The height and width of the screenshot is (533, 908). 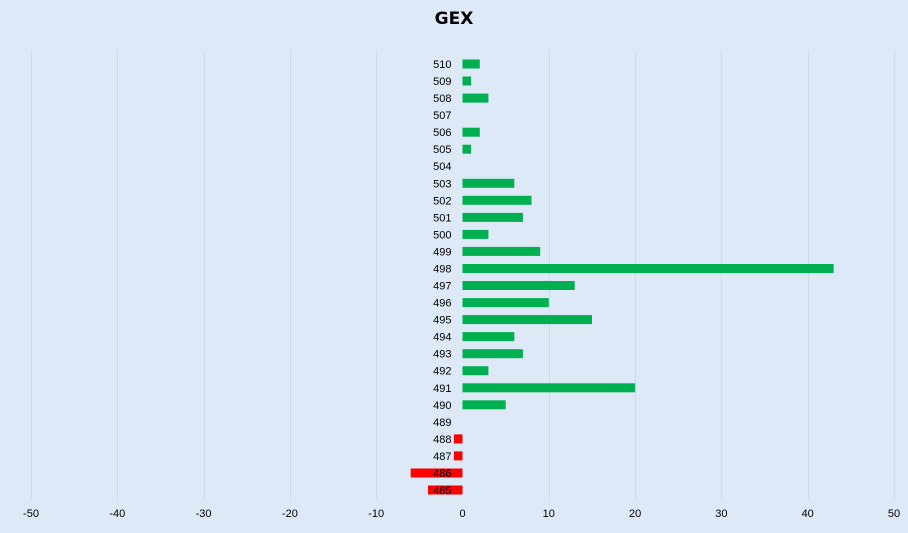 What do you see at coordinates (442, 355) in the screenshot?
I see `y-tick-label: 493` at bounding box center [442, 355].